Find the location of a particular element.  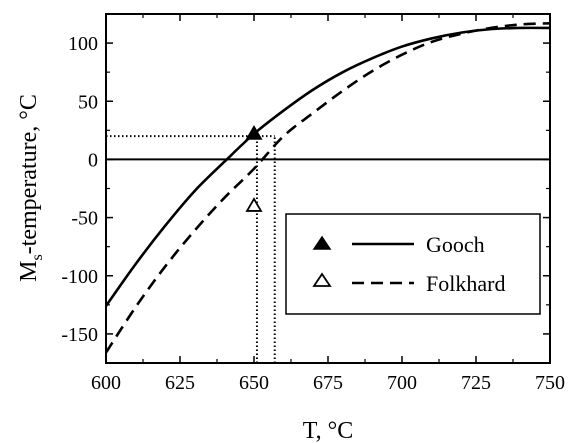

legend: Gooch Folkhard is located at coordinates (413, 264).